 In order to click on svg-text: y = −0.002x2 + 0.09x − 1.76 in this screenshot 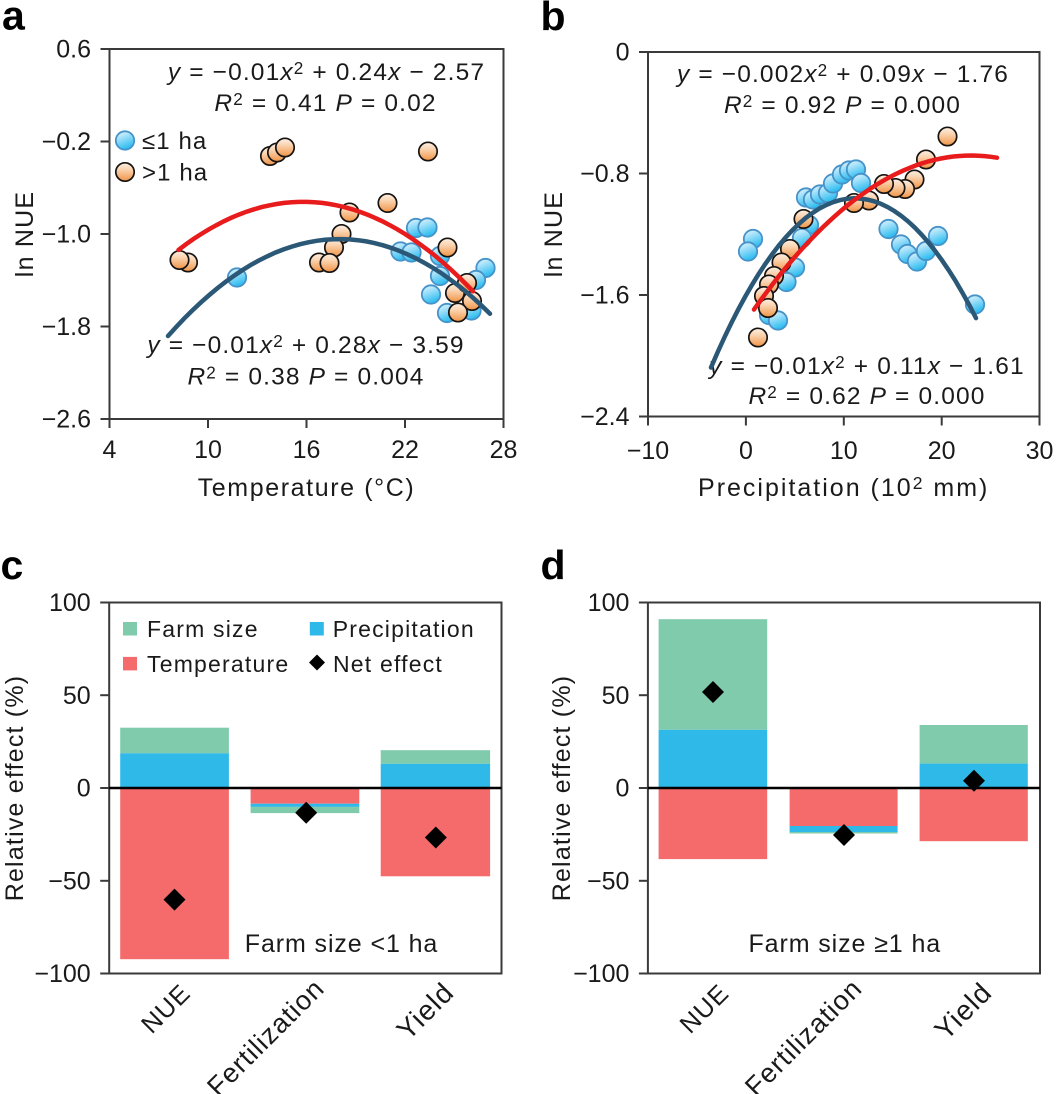, I will do `click(842, 74)`.